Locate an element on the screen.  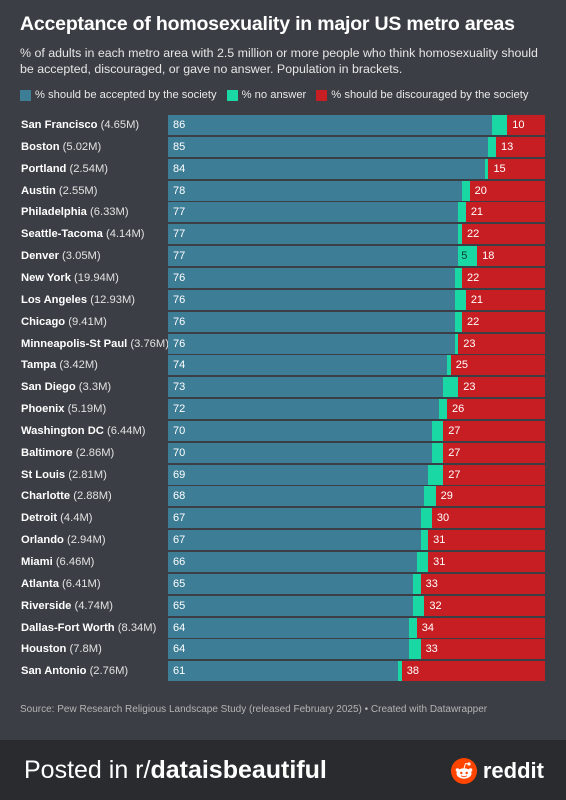
stacked-bar: 84 15 is located at coordinates (356, 168).